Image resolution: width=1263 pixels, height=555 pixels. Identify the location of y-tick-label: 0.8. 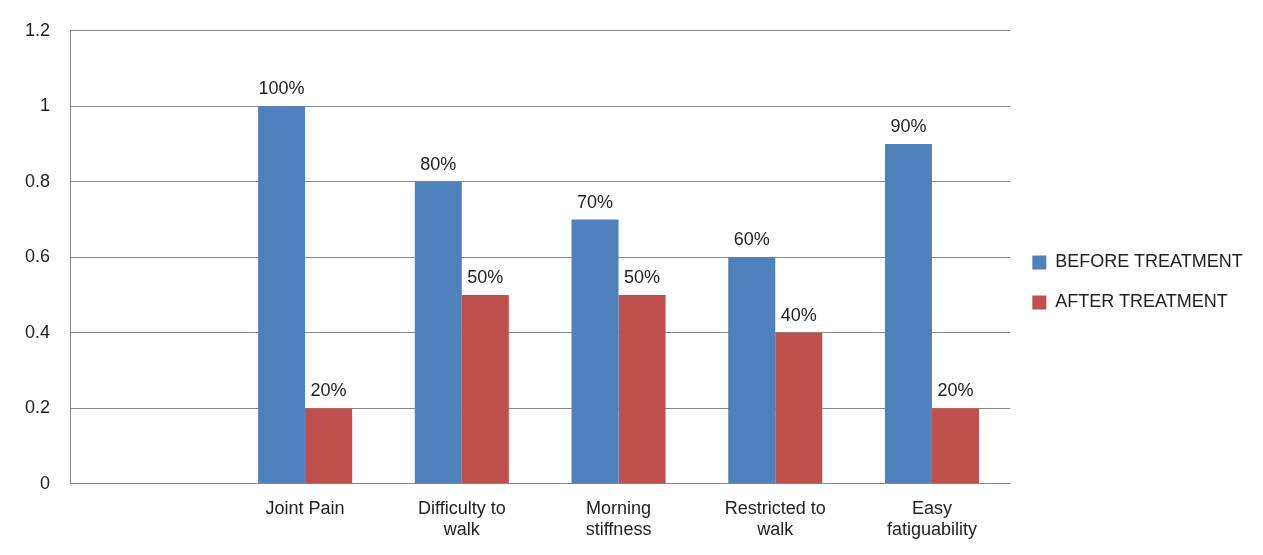
(37, 180).